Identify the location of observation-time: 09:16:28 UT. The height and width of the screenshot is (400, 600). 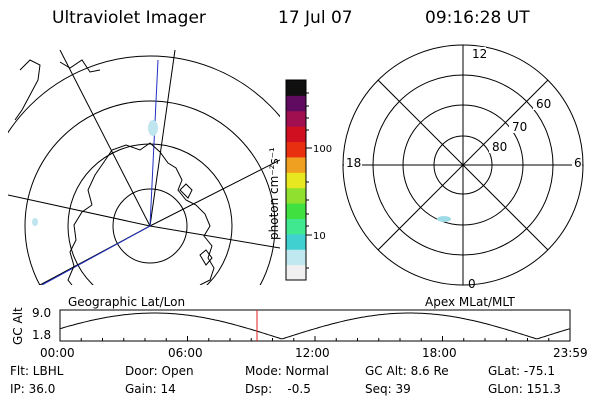
(477, 18).